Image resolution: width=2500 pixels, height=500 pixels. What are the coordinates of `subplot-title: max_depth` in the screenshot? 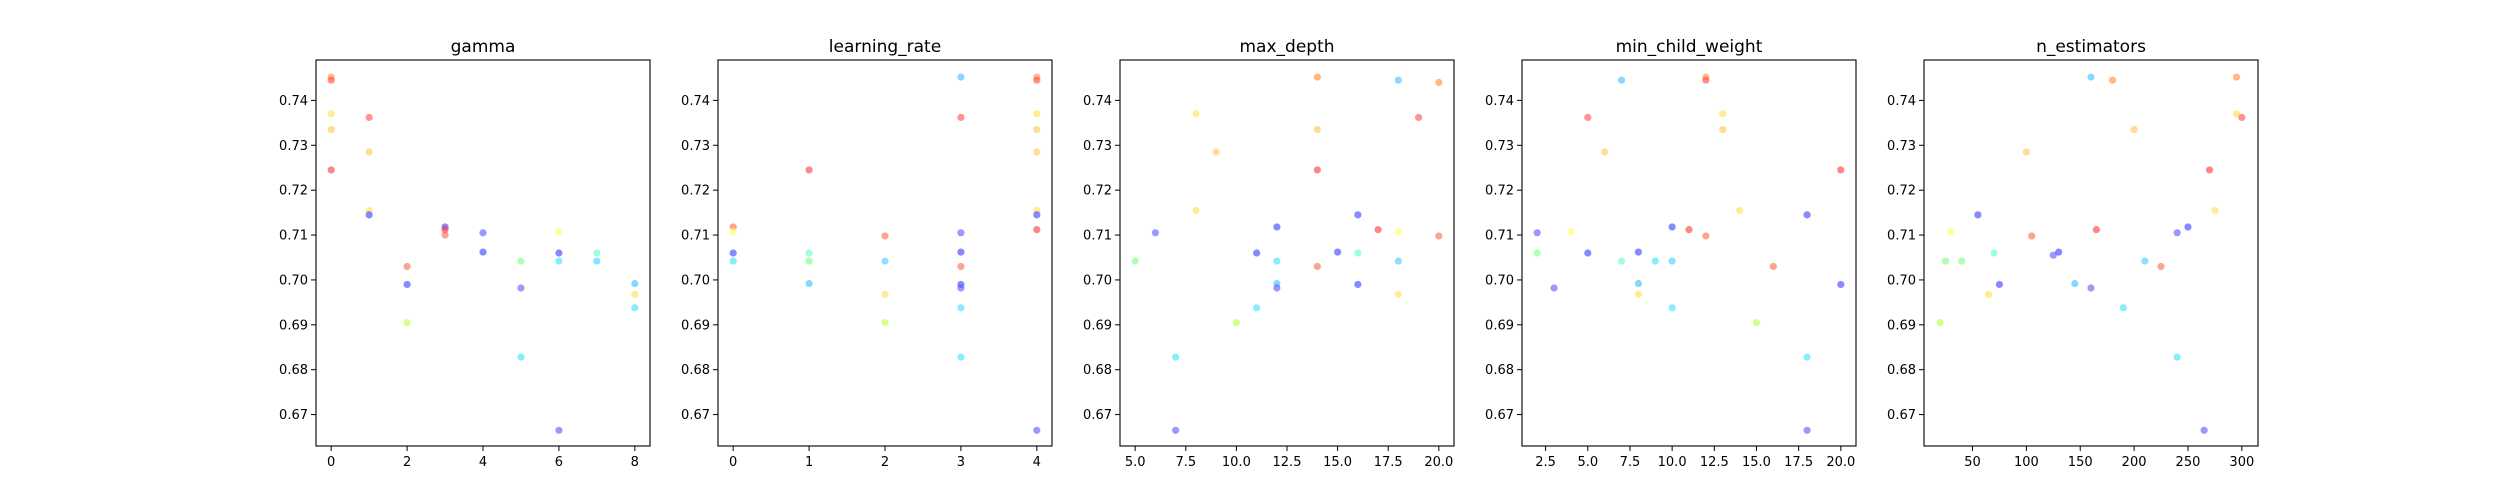 It's located at (1286, 47).